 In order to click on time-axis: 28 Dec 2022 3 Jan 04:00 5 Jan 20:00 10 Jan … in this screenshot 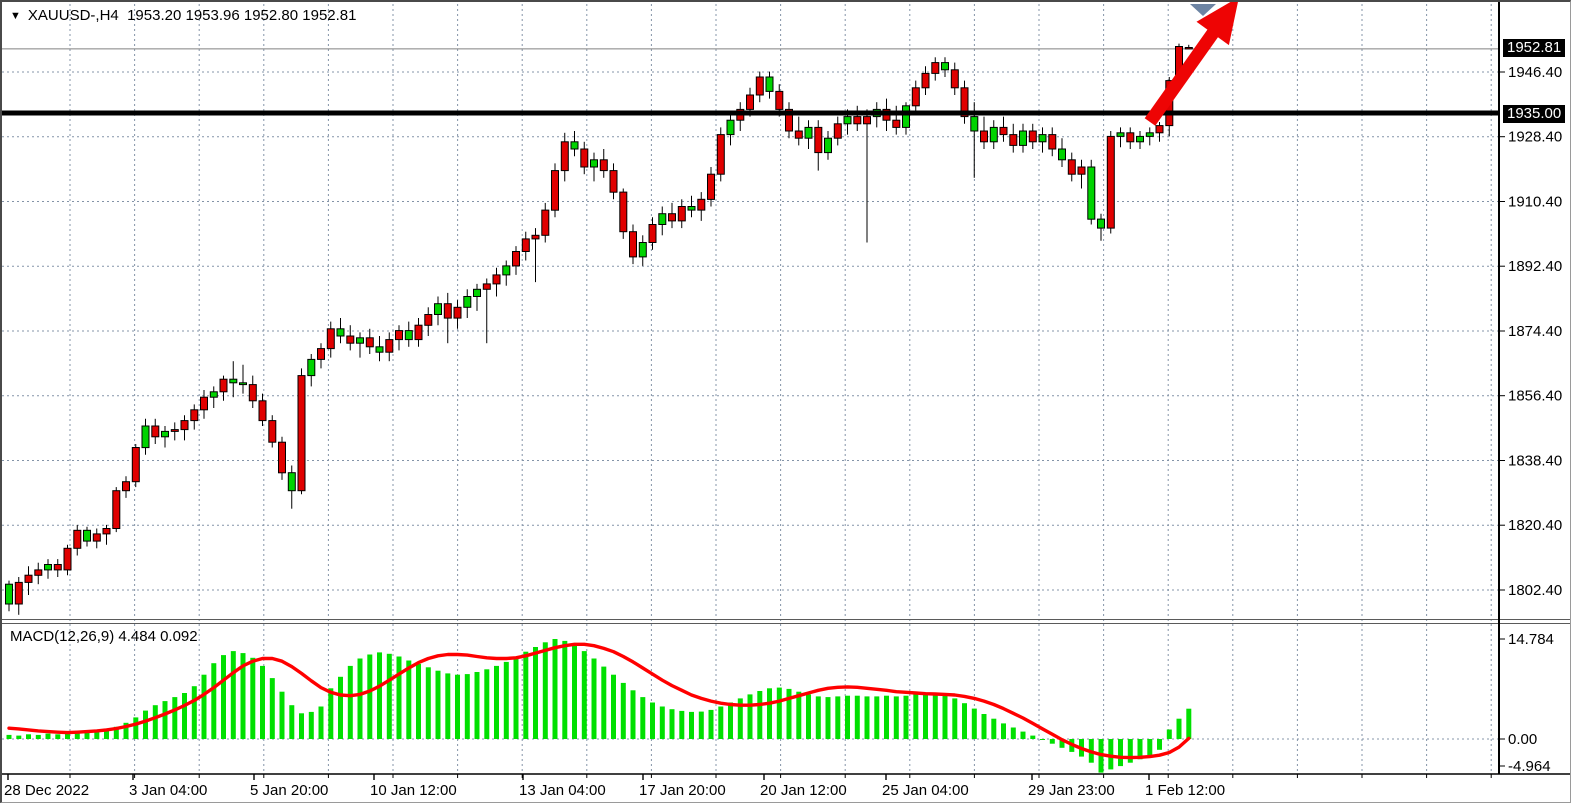, I will do `click(748, 786)`.